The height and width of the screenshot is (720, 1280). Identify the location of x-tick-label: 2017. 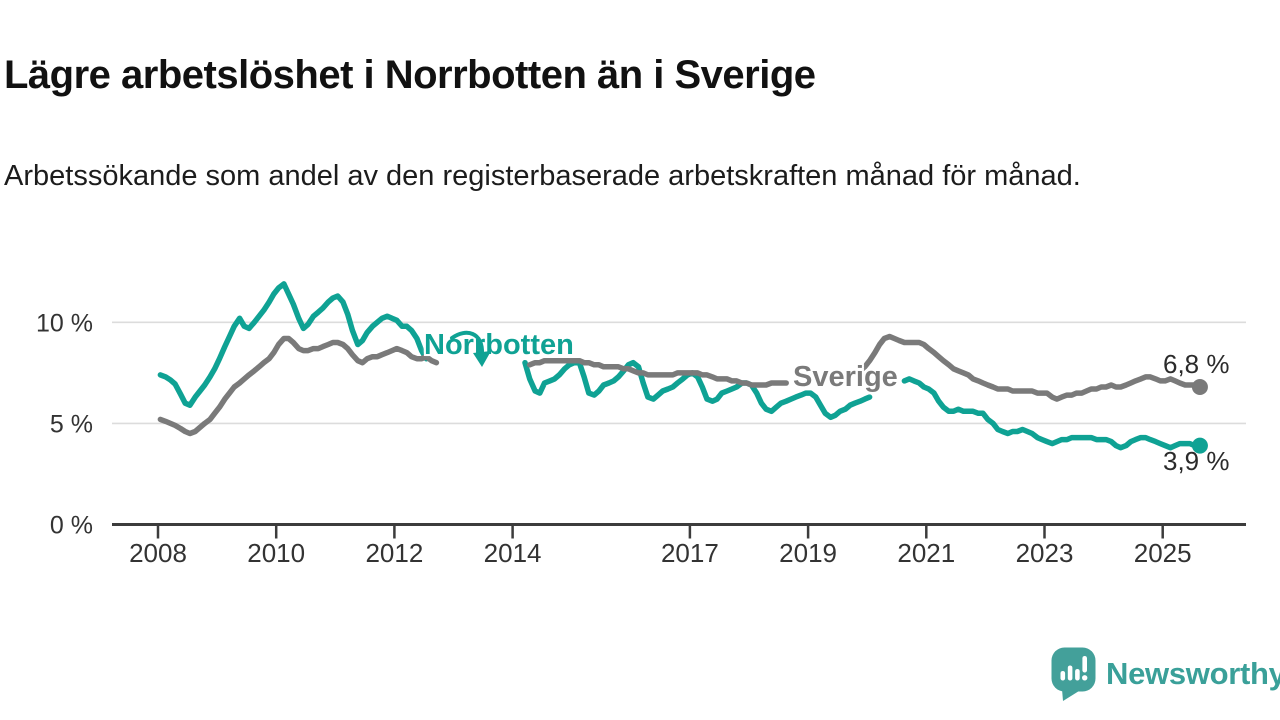
(690, 553).